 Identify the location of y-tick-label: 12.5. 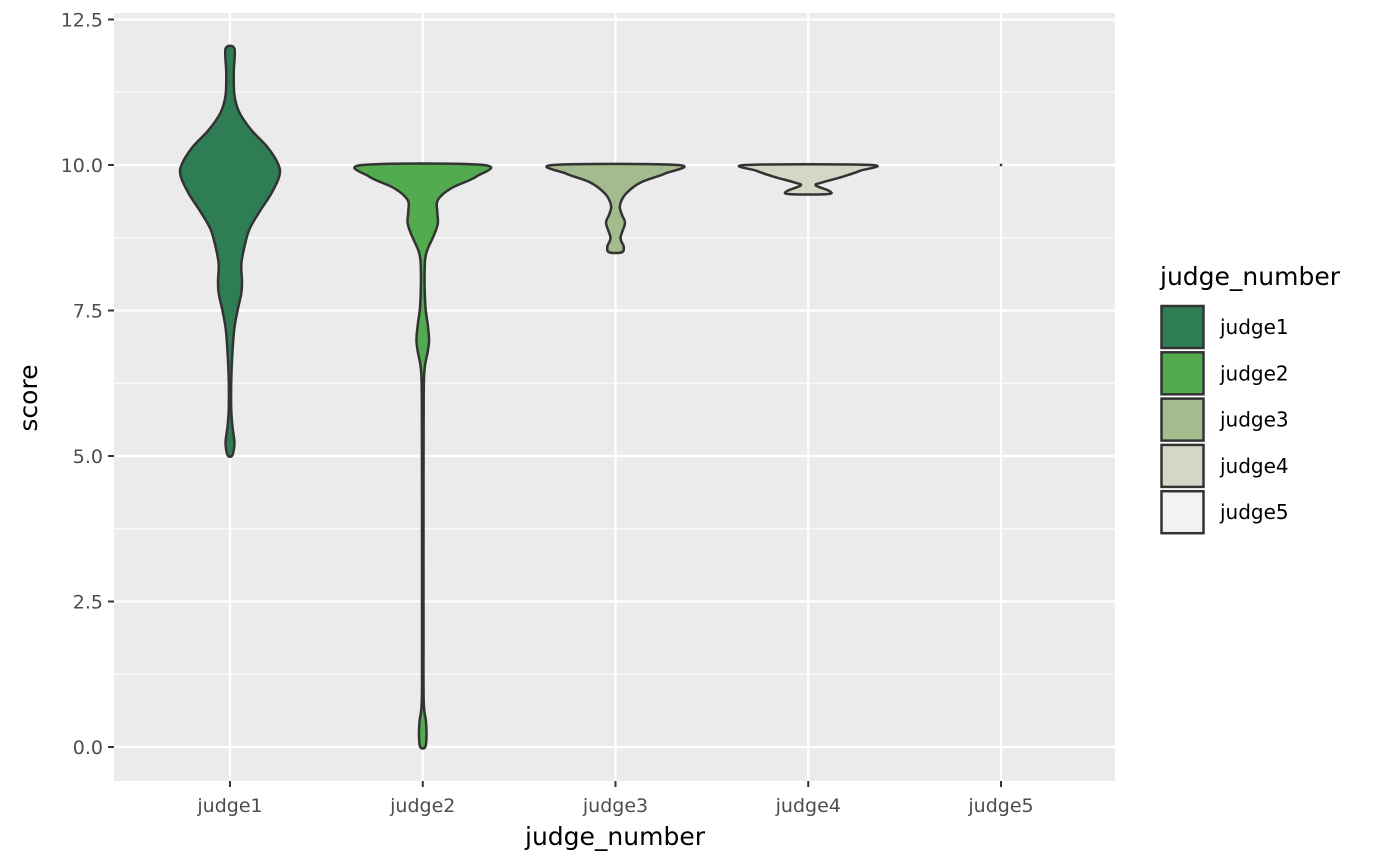
(82, 21).